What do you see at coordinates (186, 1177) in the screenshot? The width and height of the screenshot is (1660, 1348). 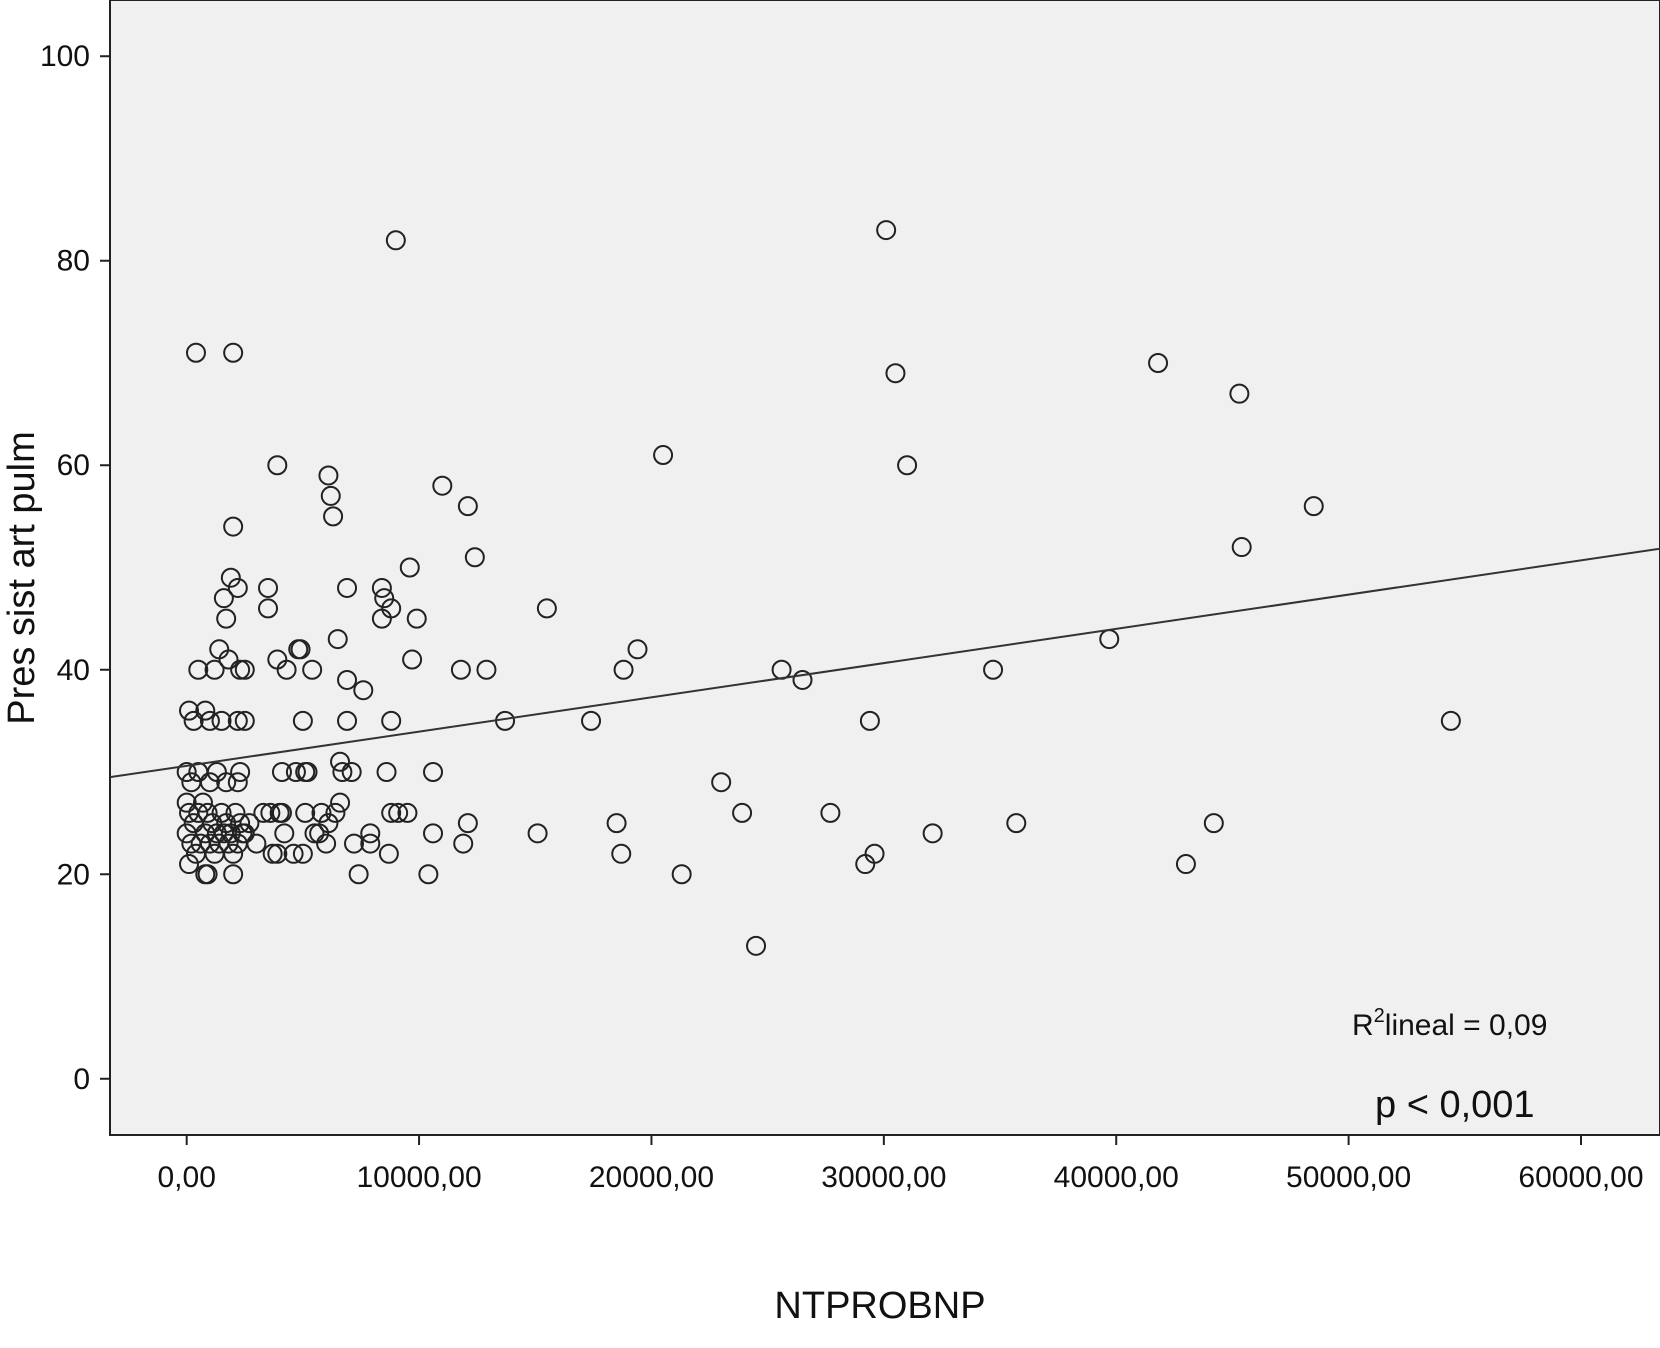 I see `x-tick-label: 0,00` at bounding box center [186, 1177].